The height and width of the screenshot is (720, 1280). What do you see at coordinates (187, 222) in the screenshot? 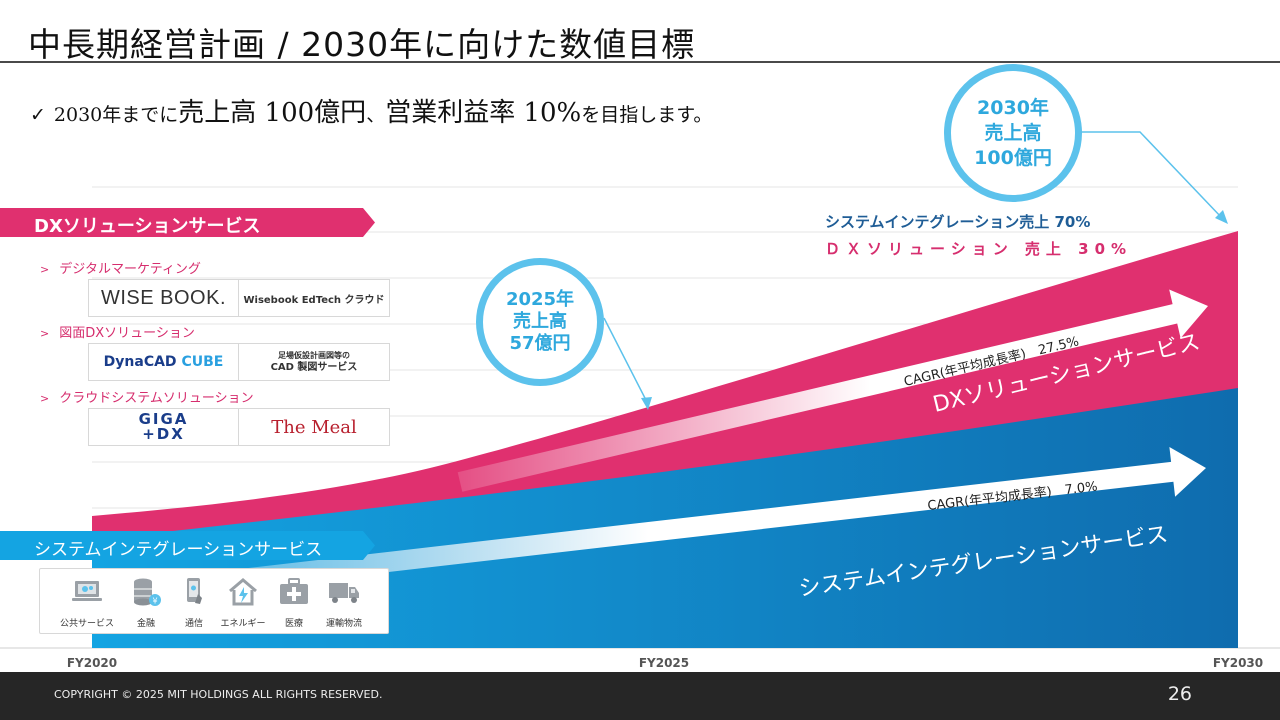
I see `dx-section-banner-shape` at bounding box center [187, 222].